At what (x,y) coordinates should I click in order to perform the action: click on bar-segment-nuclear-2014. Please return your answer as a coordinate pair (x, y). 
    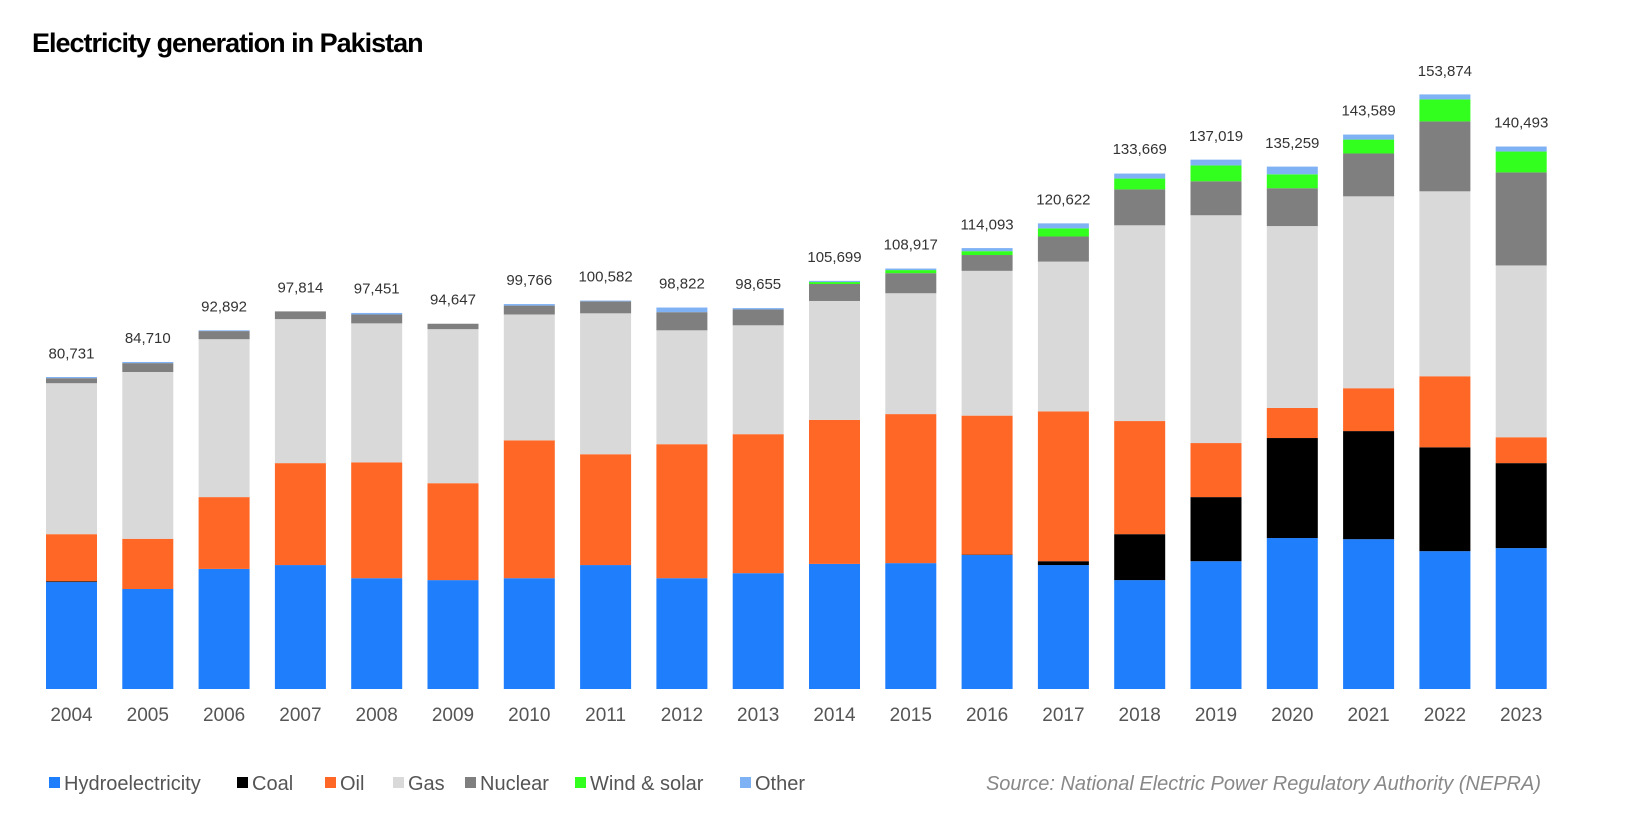
    Looking at the image, I should click on (834, 292).